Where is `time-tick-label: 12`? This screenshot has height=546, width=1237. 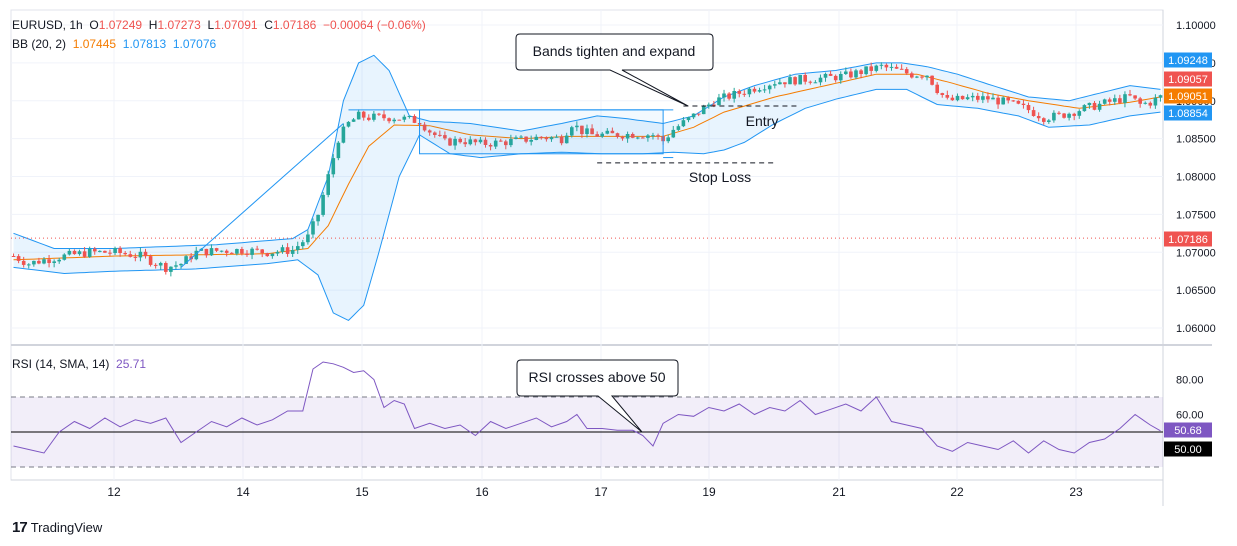
time-tick-label: 12 is located at coordinates (114, 492).